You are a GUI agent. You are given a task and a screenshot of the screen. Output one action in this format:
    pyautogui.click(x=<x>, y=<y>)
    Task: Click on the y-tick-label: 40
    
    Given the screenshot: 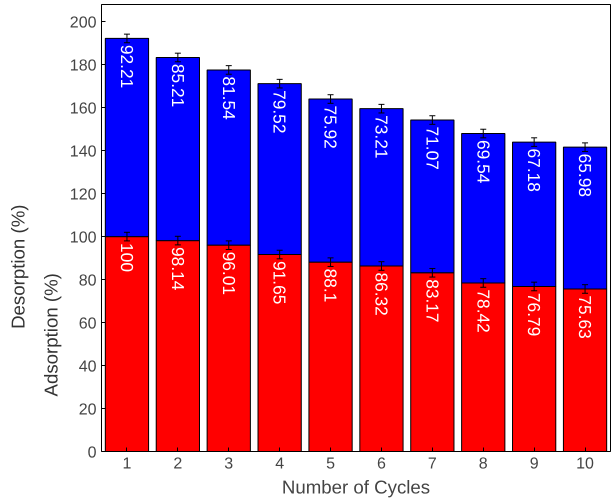 What is the action you would take?
    pyautogui.click(x=87, y=367)
    